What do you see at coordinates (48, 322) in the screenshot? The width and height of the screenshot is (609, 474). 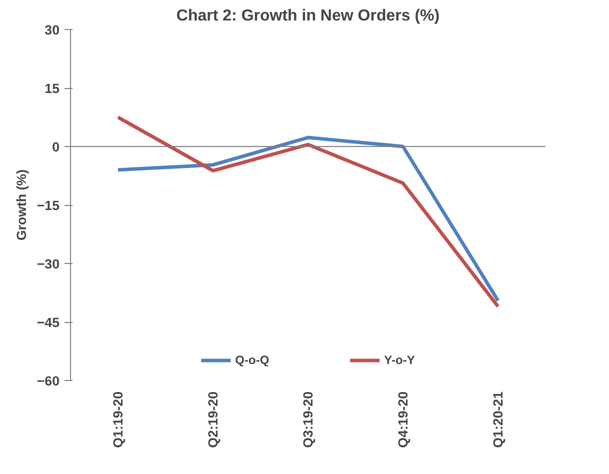 I see `y-tick-label: −45` at bounding box center [48, 322].